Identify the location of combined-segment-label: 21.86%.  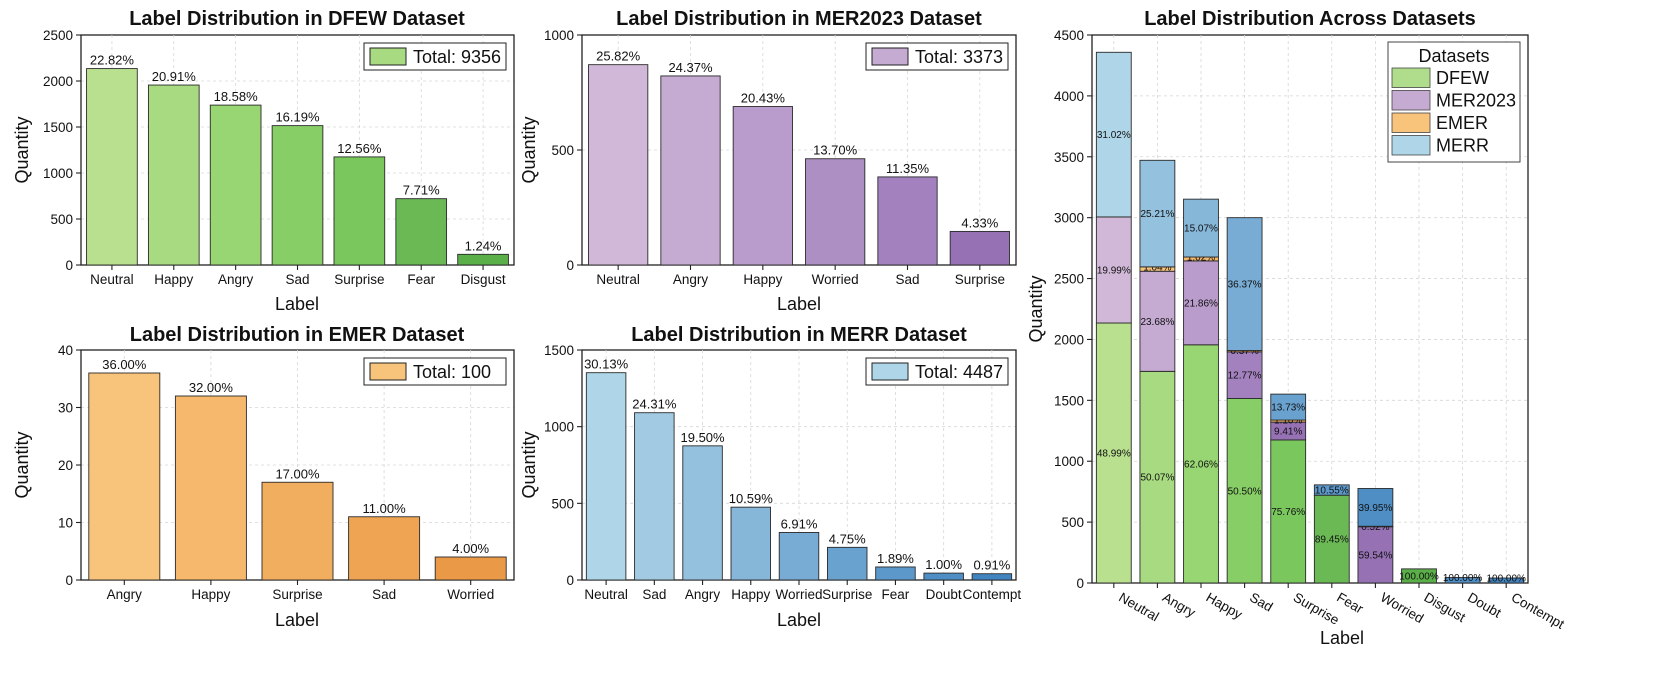
(1201, 303).